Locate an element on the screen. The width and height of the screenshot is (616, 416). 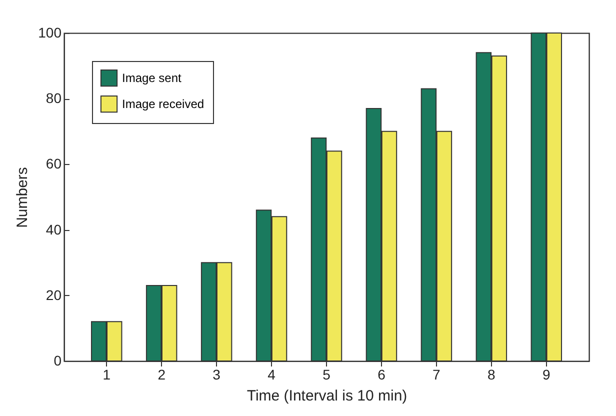
y-tick-label: 80 is located at coordinates (54, 98).